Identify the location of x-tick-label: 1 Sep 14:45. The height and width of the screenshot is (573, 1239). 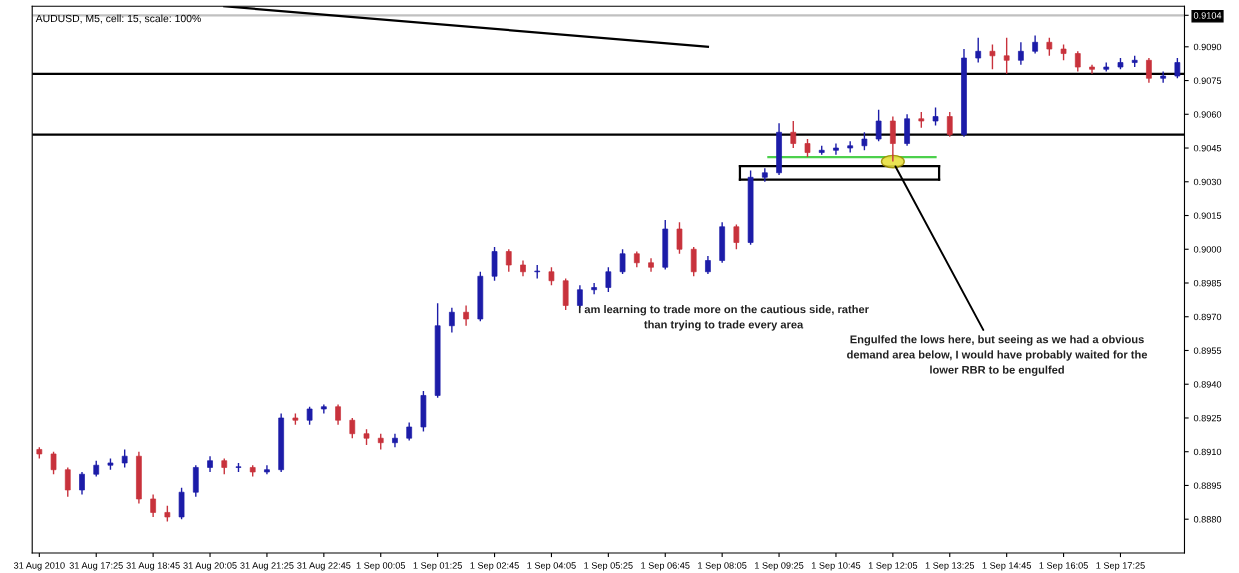
(1006, 566).